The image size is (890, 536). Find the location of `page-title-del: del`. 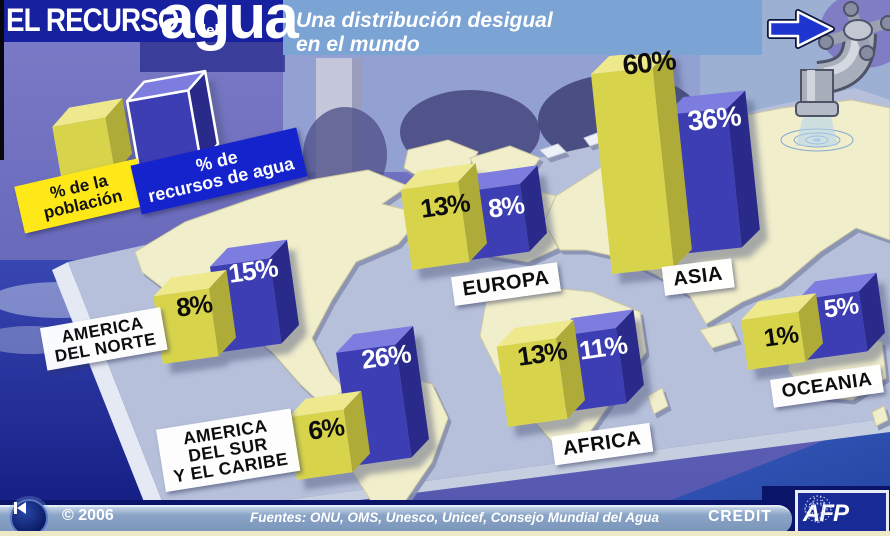

page-title-del: del is located at coordinates (208, 30).